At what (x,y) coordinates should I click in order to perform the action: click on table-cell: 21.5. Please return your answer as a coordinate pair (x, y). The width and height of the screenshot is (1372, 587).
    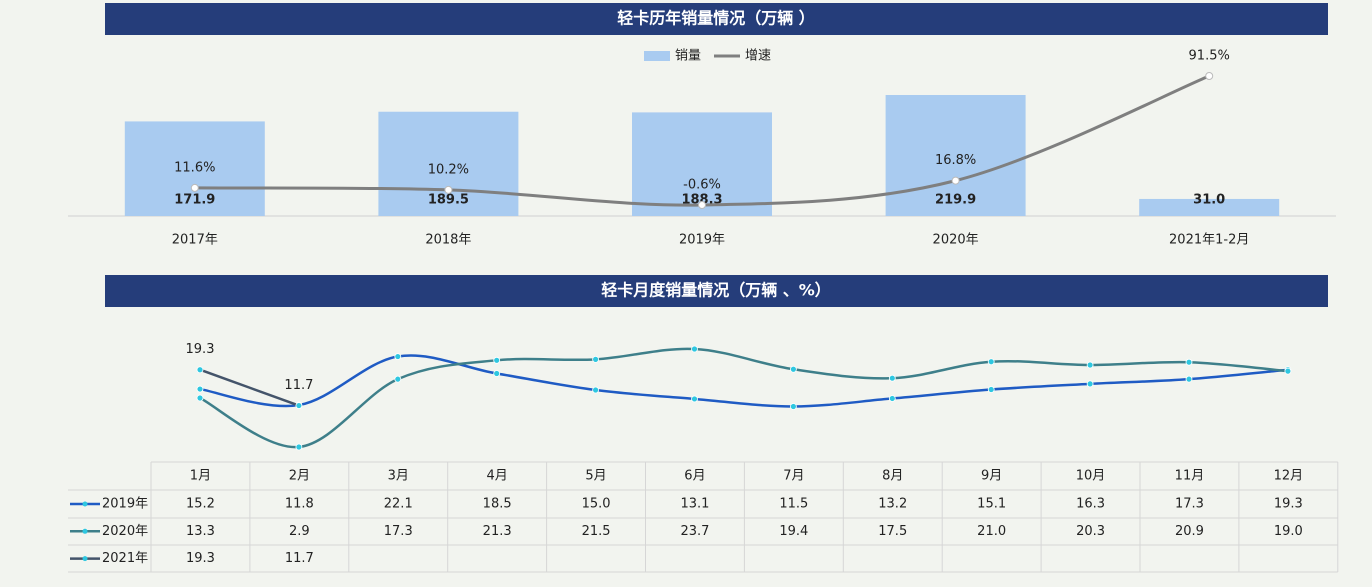
    Looking at the image, I should click on (596, 531).